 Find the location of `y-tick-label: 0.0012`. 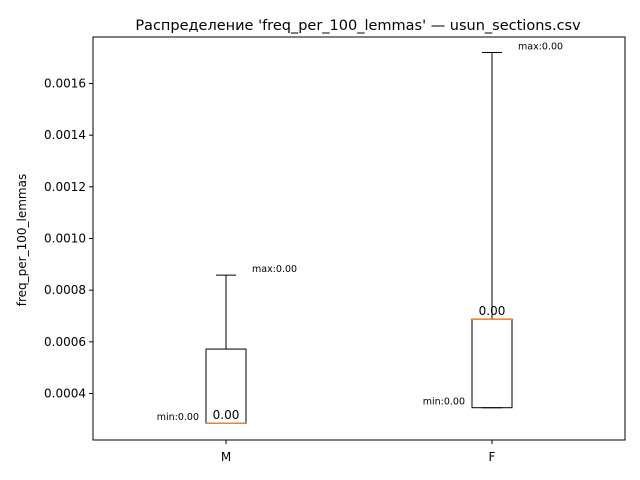

y-tick-label: 0.0012 is located at coordinates (65, 187).